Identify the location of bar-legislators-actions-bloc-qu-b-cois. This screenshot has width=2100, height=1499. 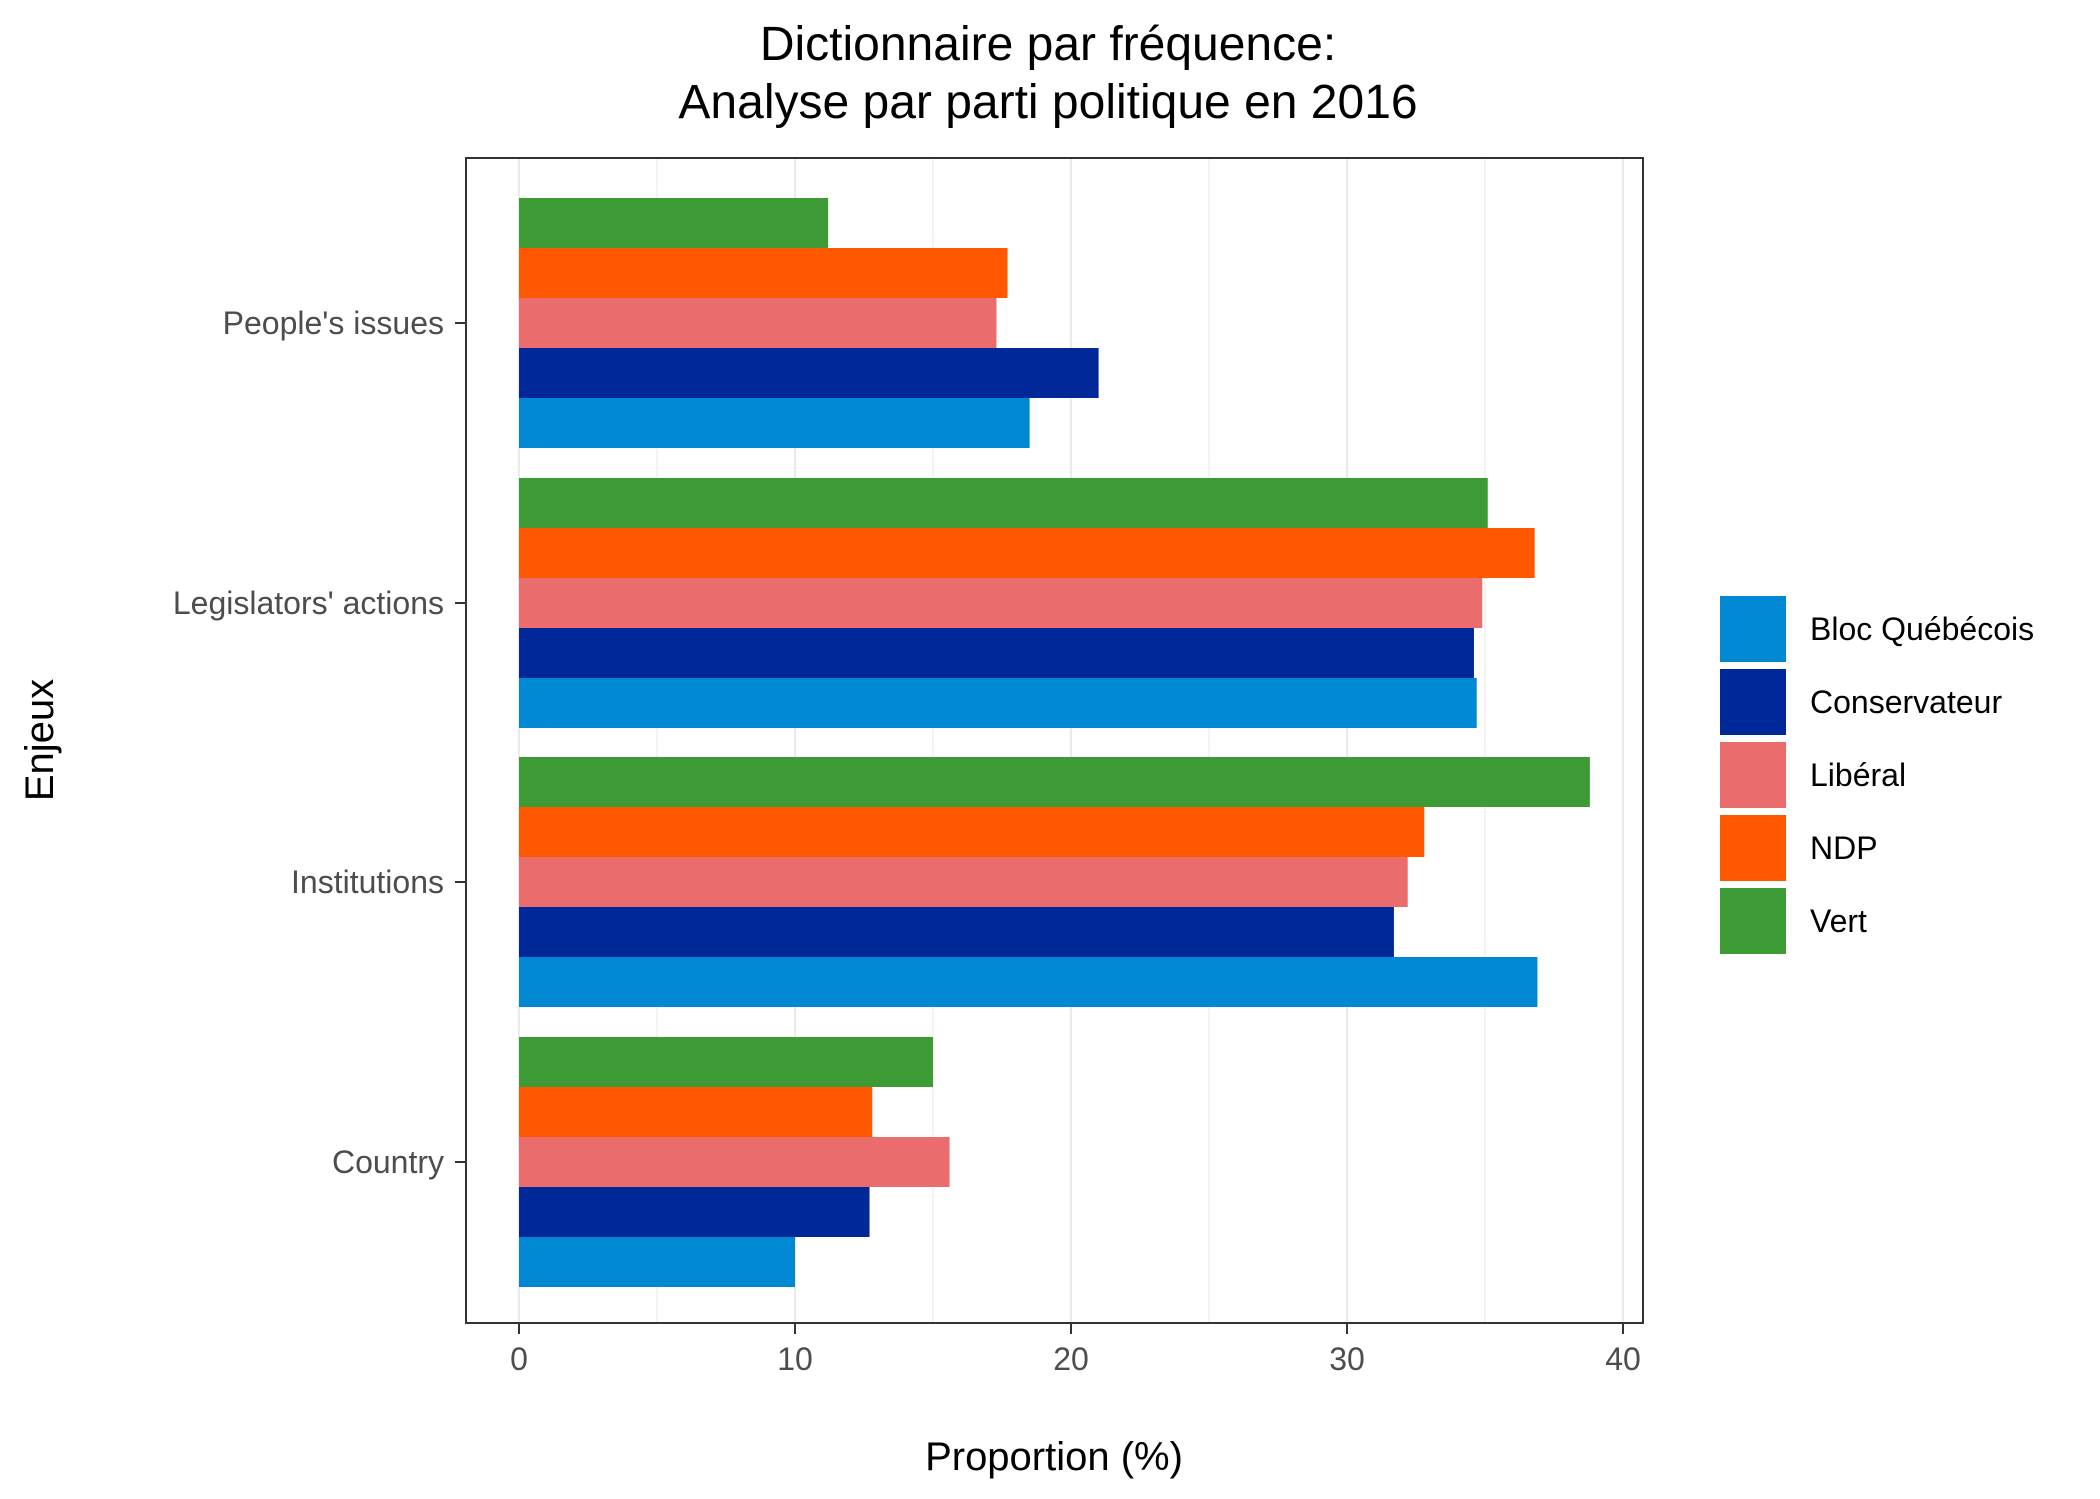
(998, 703).